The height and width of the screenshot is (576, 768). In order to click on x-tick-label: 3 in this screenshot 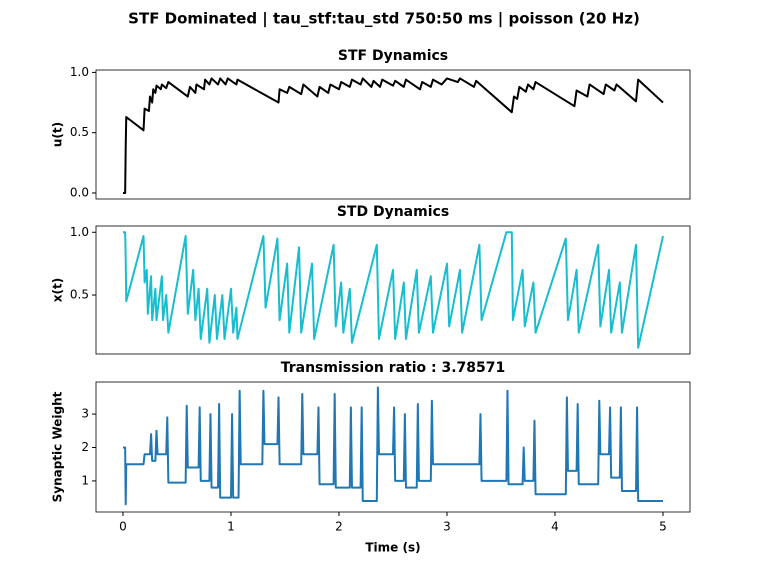, I will do `click(447, 527)`.